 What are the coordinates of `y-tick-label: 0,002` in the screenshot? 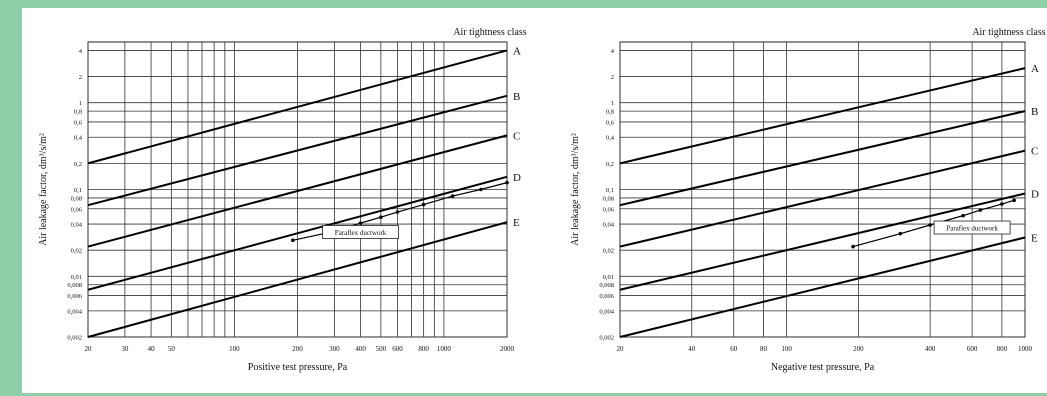 It's located at (74, 338).